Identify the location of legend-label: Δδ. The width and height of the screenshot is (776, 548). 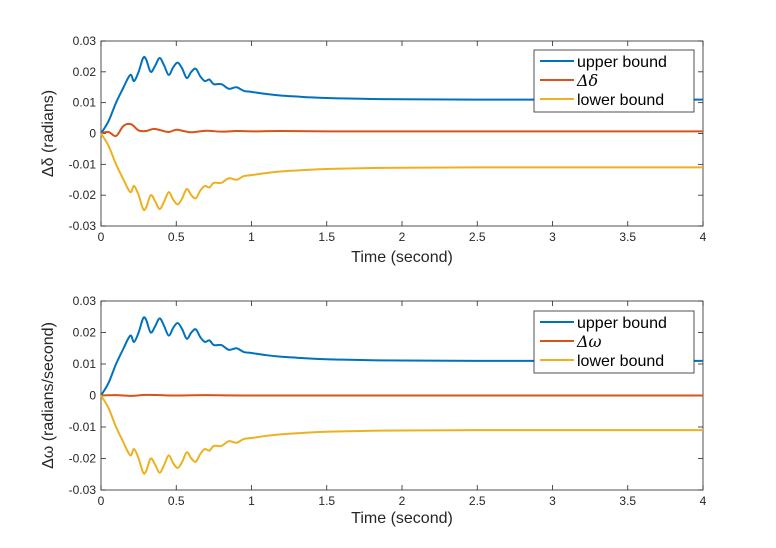
(587, 80).